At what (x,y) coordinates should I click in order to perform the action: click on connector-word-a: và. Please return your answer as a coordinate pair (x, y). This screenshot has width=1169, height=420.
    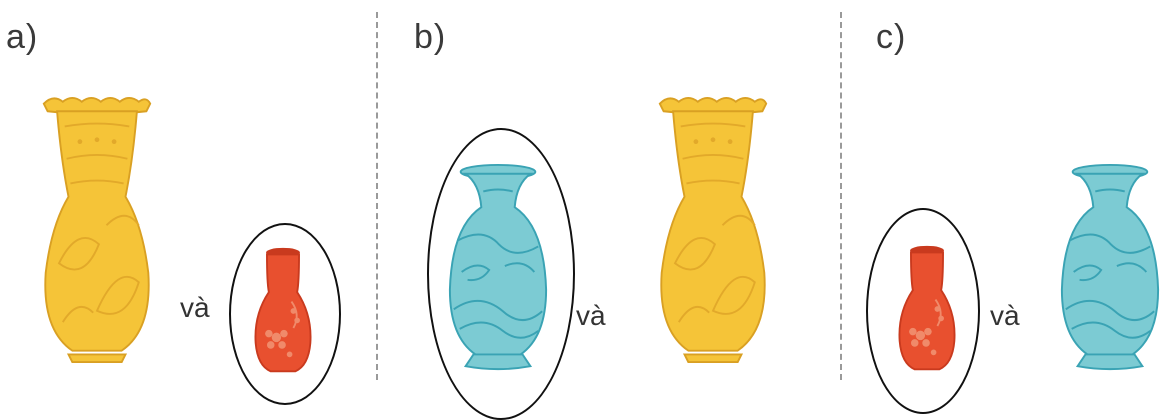
    Looking at the image, I should click on (195, 307).